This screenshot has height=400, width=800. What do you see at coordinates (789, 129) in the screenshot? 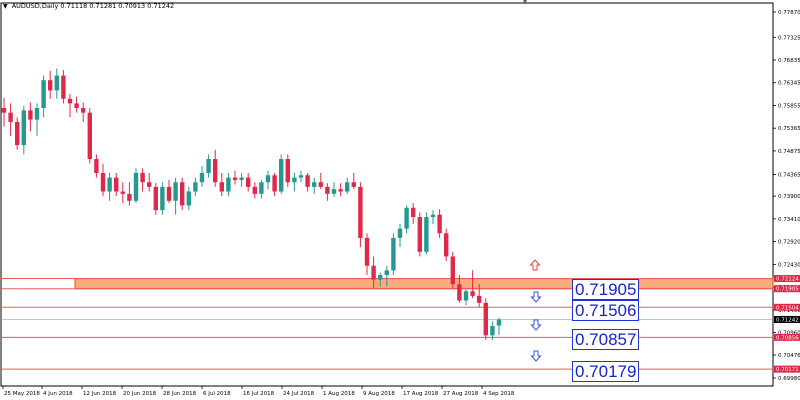
I see `y-tick-label: 0.75365` at bounding box center [789, 129].